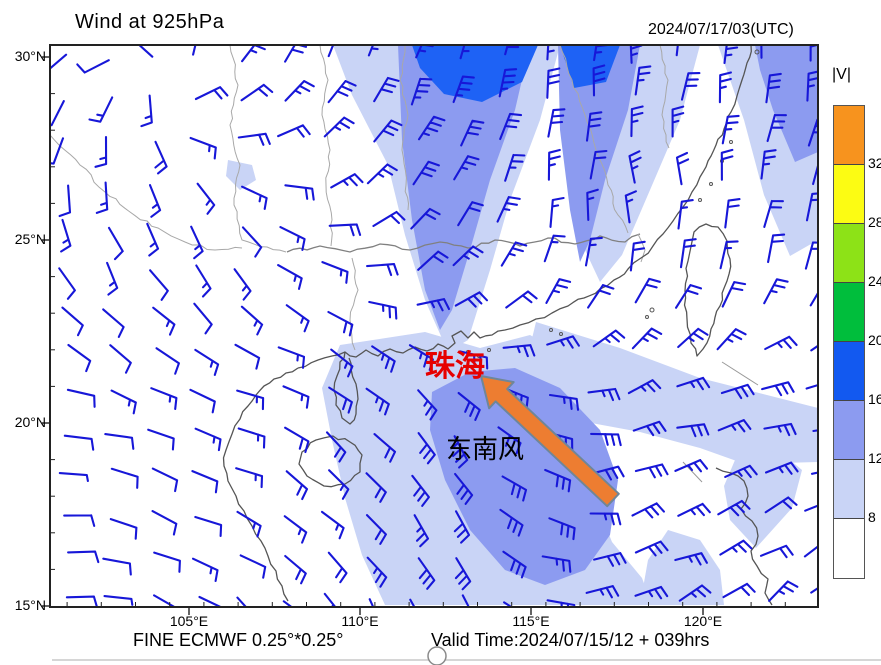 This screenshot has height=665, width=881. Describe the element at coordinates (189, 621) in the screenshot. I see `lon-axis-label: 105°E` at that location.